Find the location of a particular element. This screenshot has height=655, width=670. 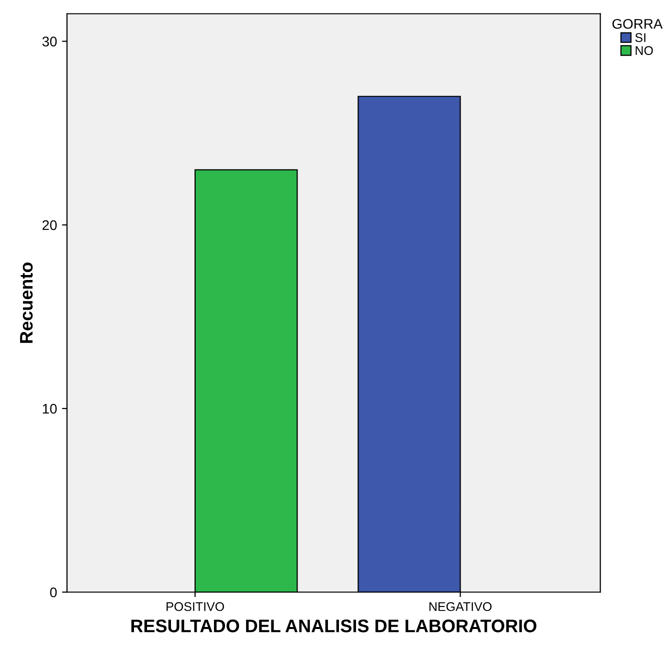

y-tick-label: 0 is located at coordinates (53, 592).